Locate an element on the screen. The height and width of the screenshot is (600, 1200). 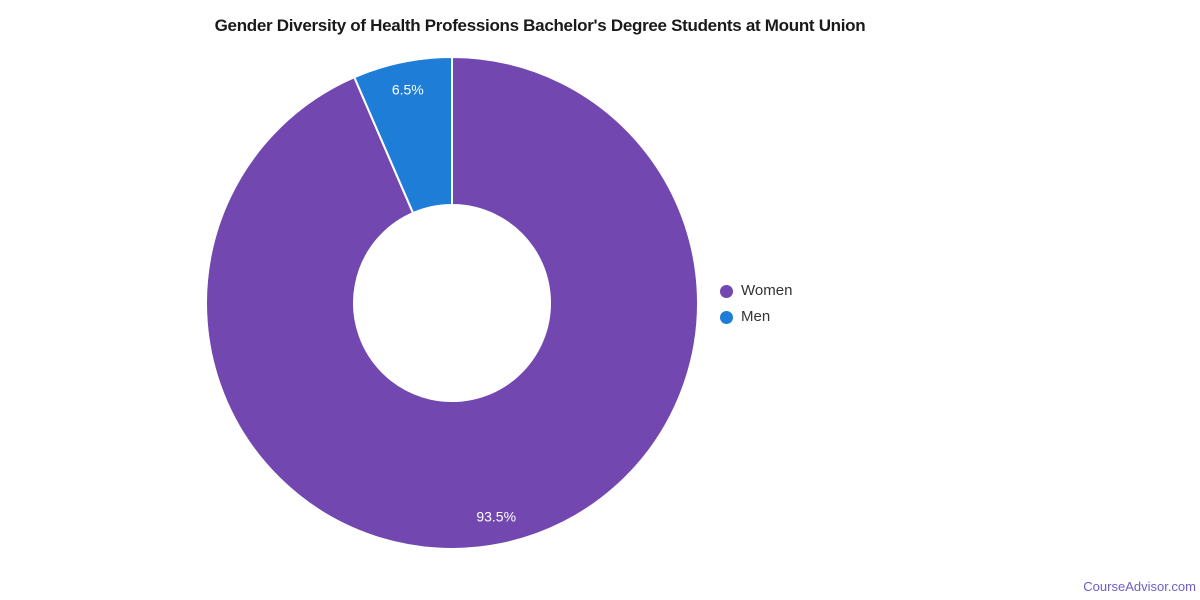
legend-swatch-women-icon is located at coordinates (726, 291).